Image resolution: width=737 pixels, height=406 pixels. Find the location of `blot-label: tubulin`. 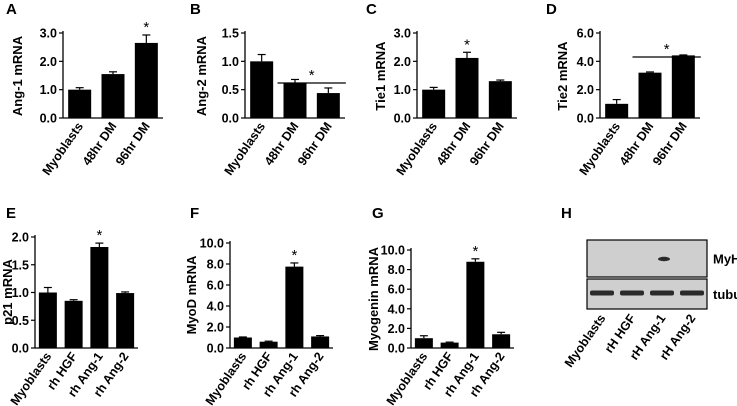

blot-label: tubulin is located at coordinates (725, 294).